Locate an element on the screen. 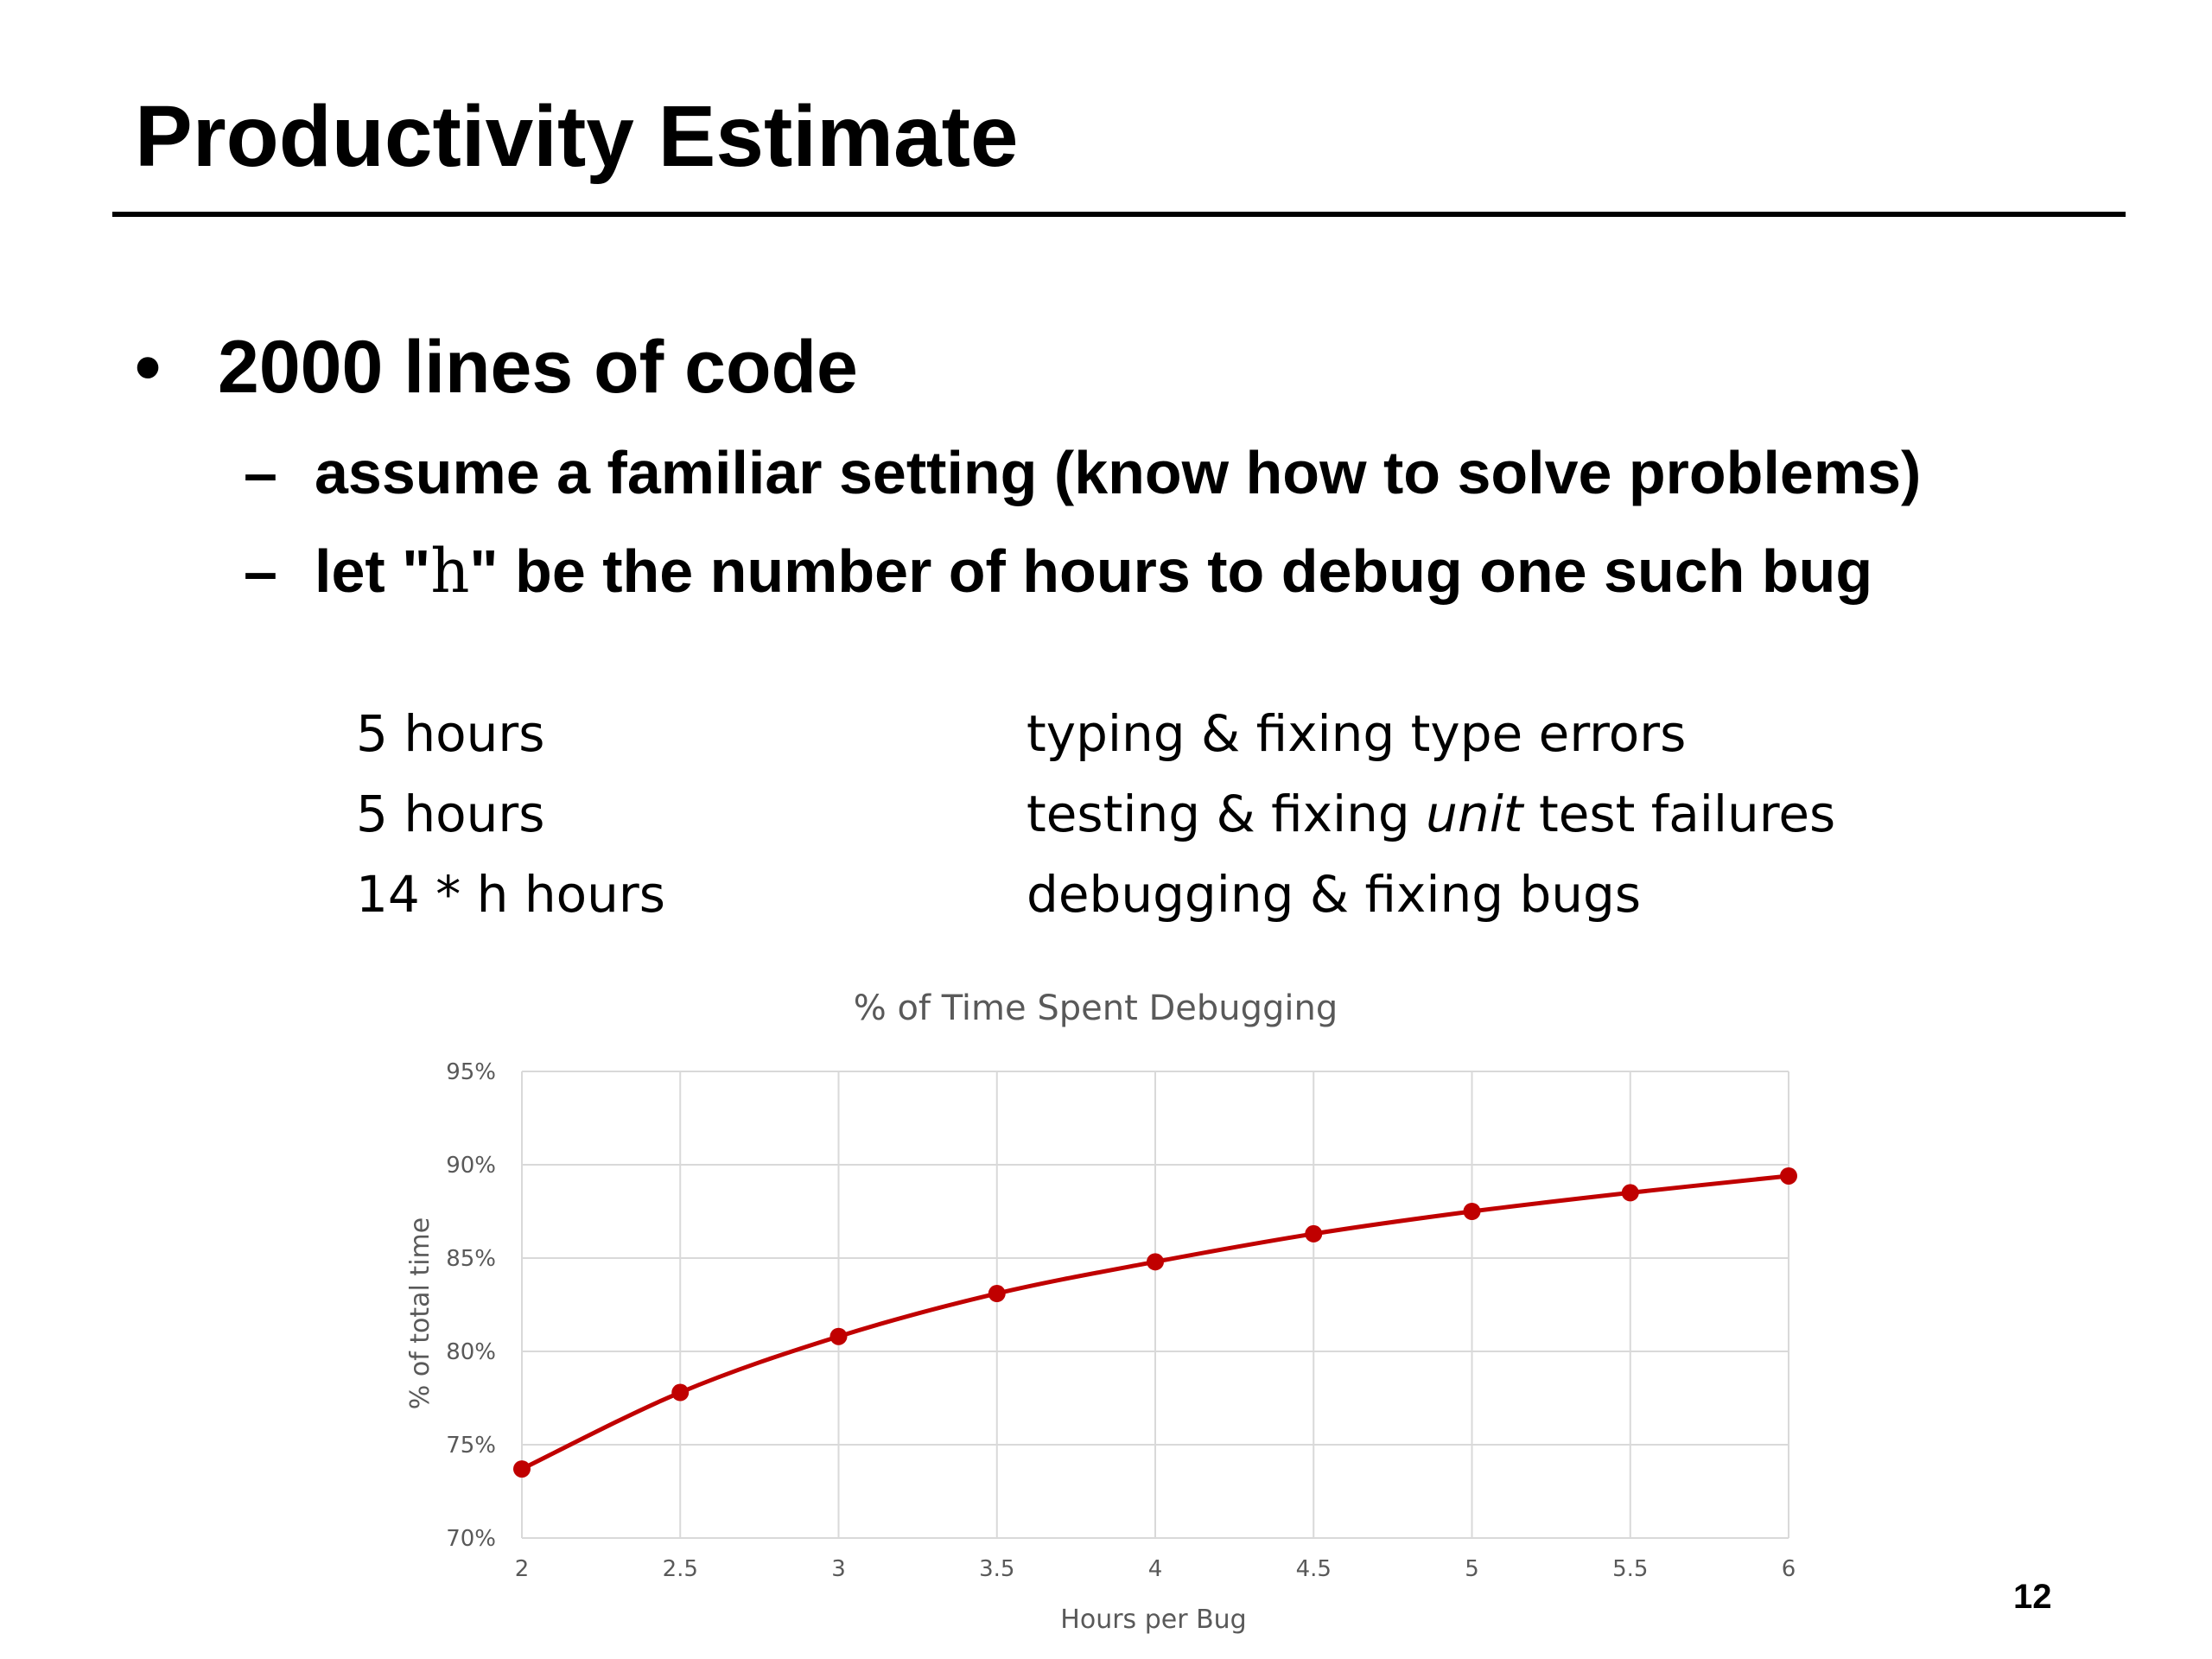 Image resolution: width=2212 pixels, height=1659 pixels. x-tick-label: 2.5 is located at coordinates (680, 1569).